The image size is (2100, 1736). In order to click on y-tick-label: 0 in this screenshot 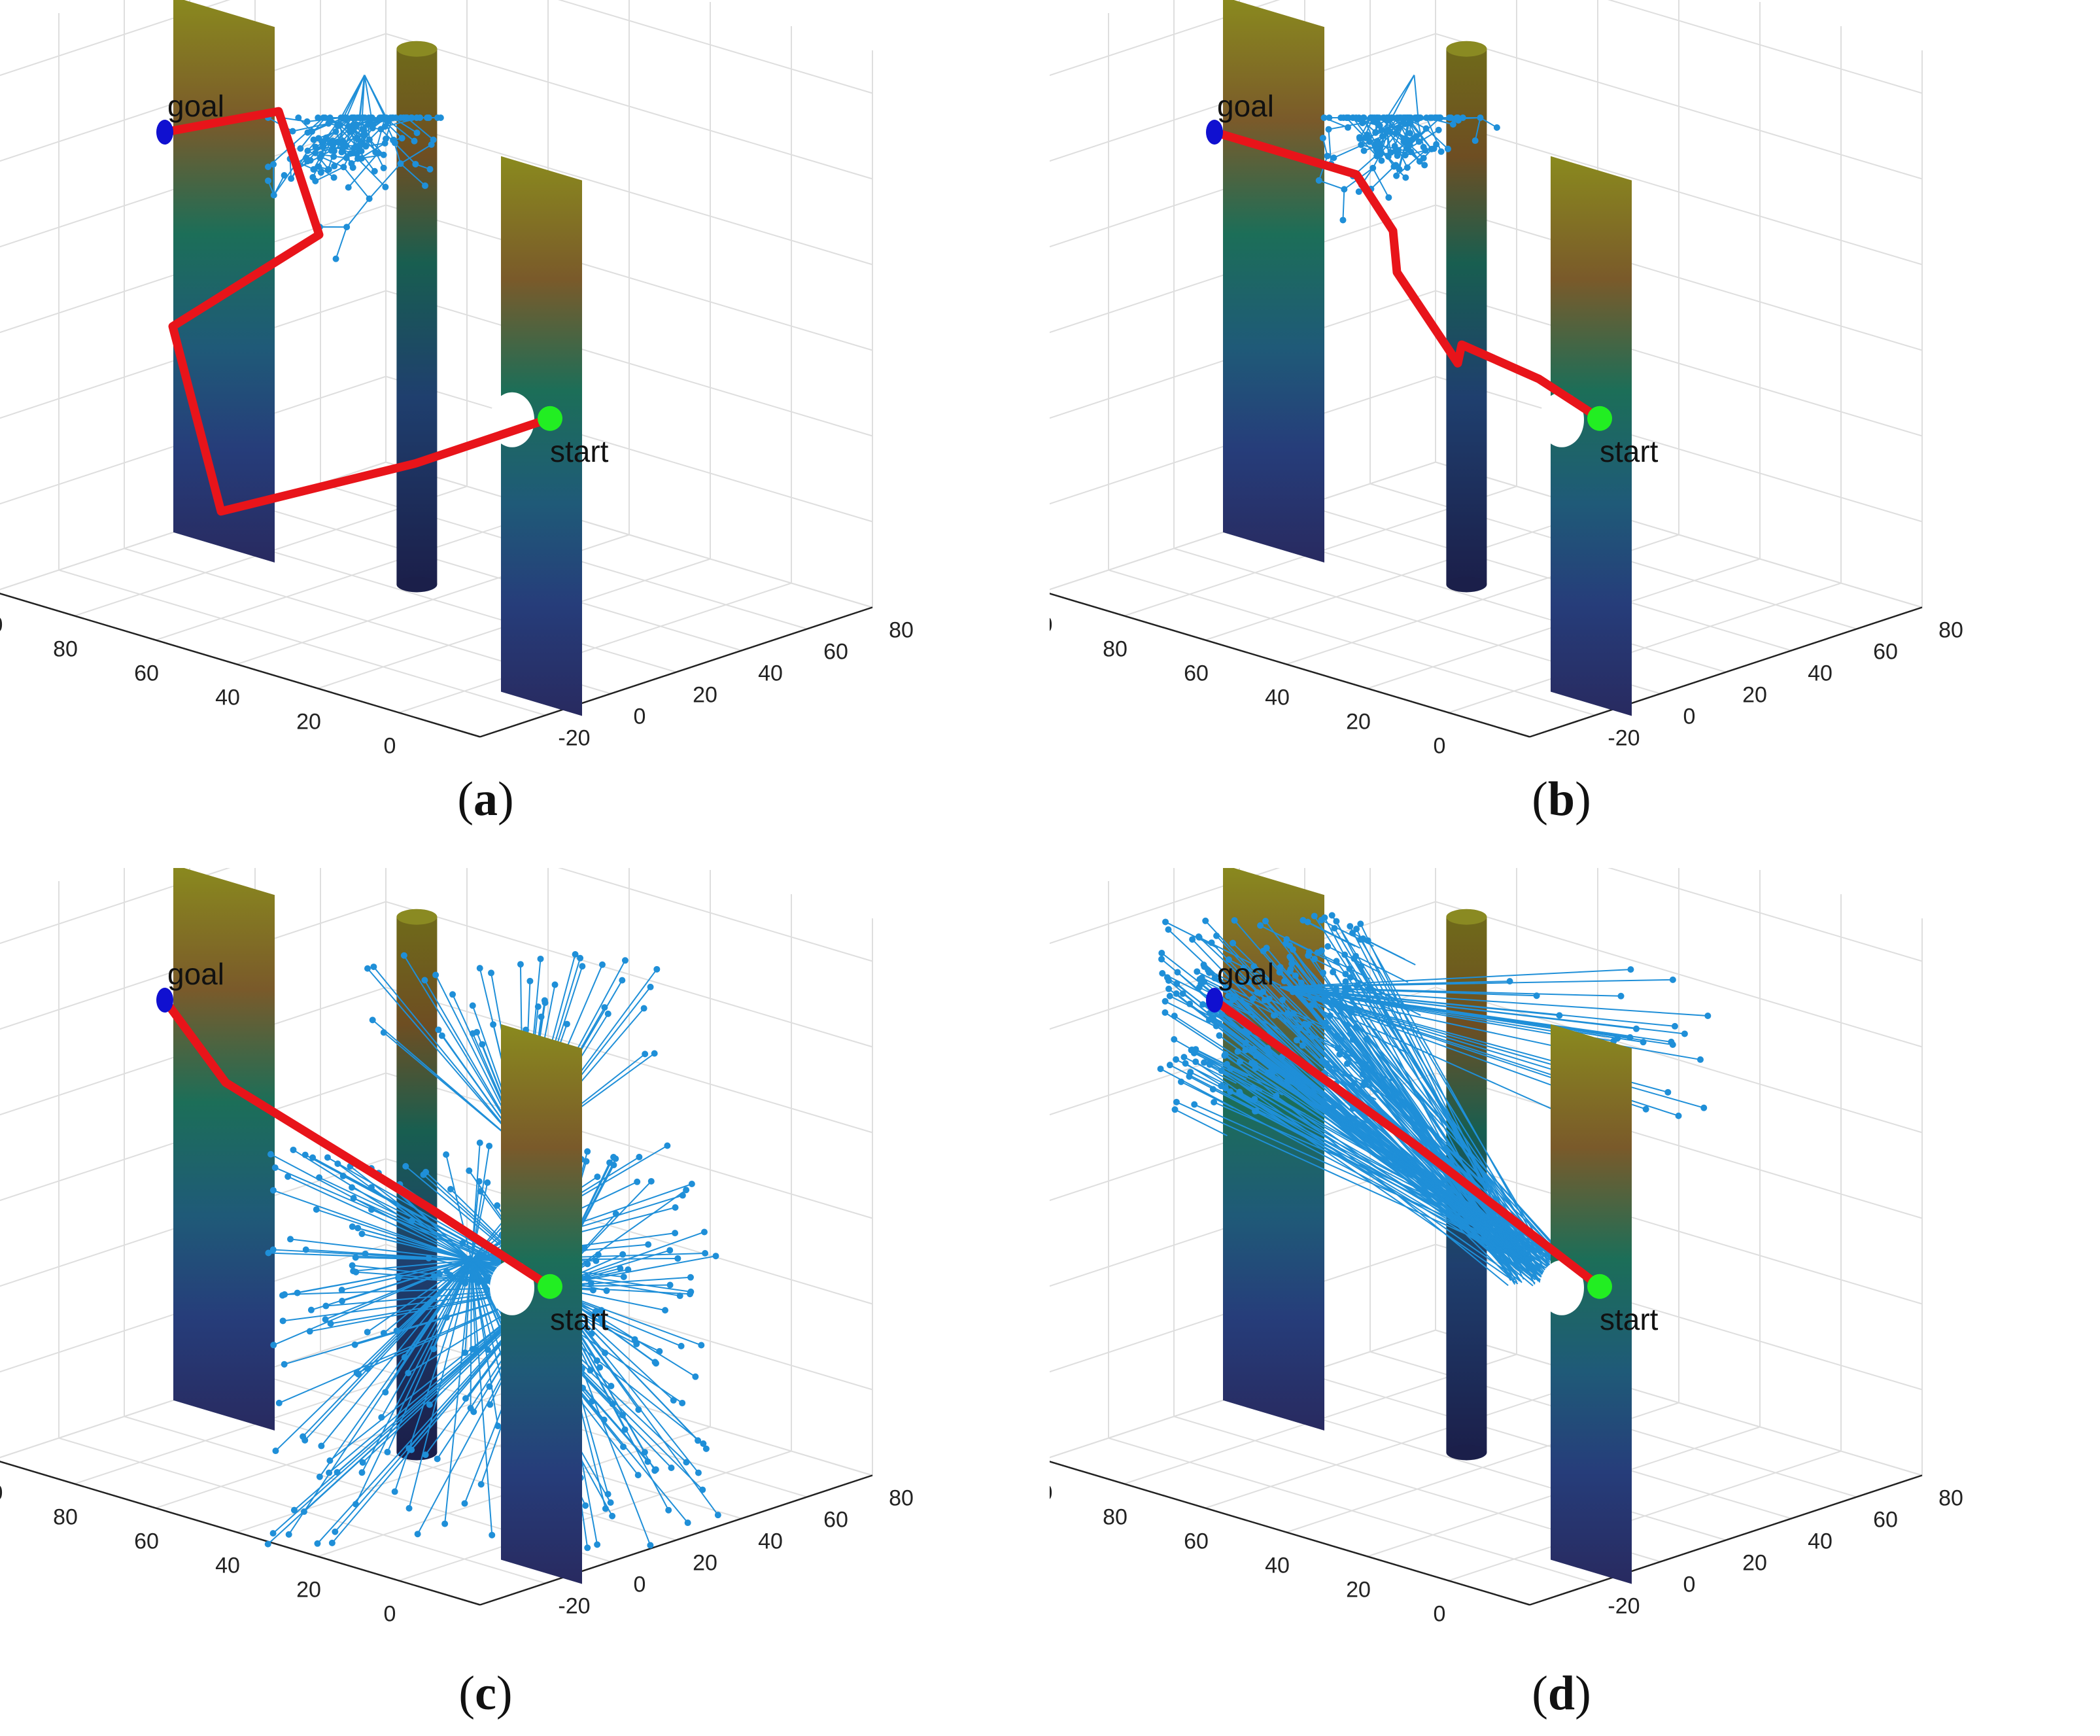, I will do `click(1689, 1584)`.